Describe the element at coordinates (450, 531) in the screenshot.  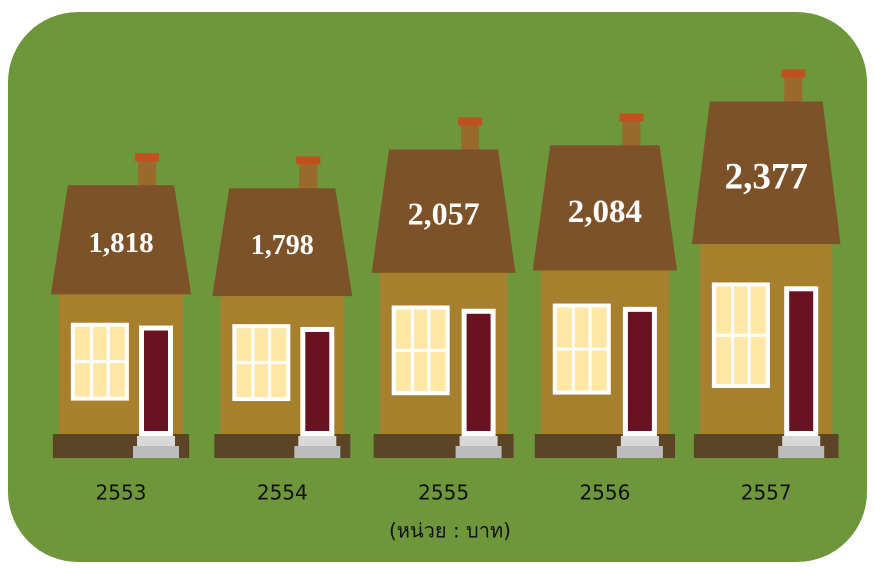
I see `unit-label: (หน่วย : บาท)` at that location.